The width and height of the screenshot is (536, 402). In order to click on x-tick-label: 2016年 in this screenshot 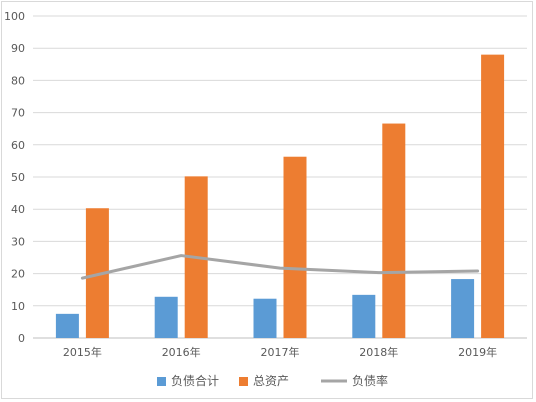, I will do `click(181, 352)`.